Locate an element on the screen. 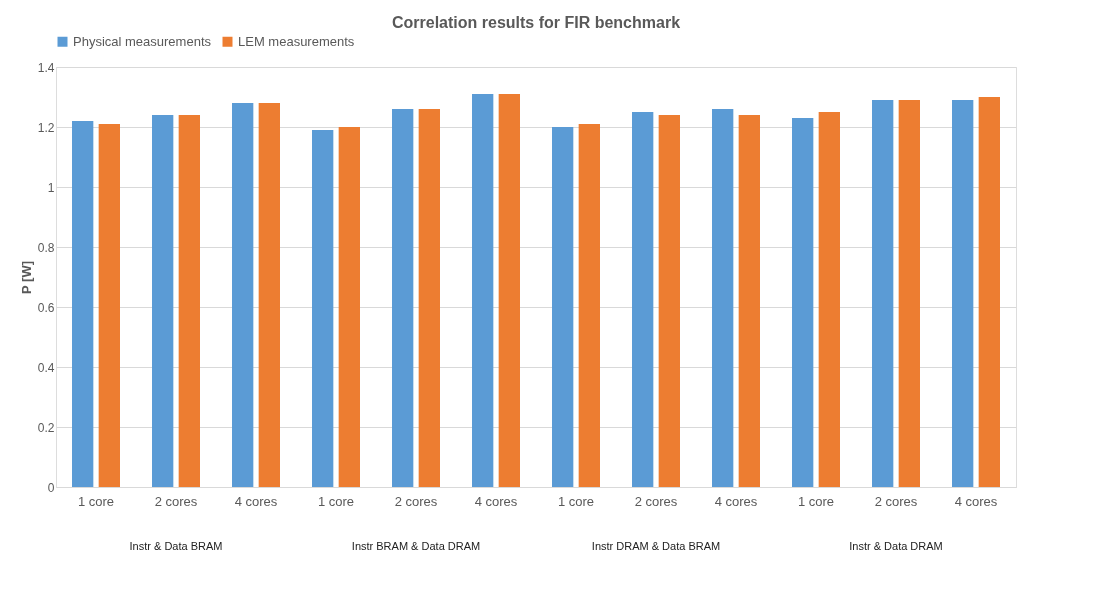  y-tick-label: 0.8 is located at coordinates (46, 247).